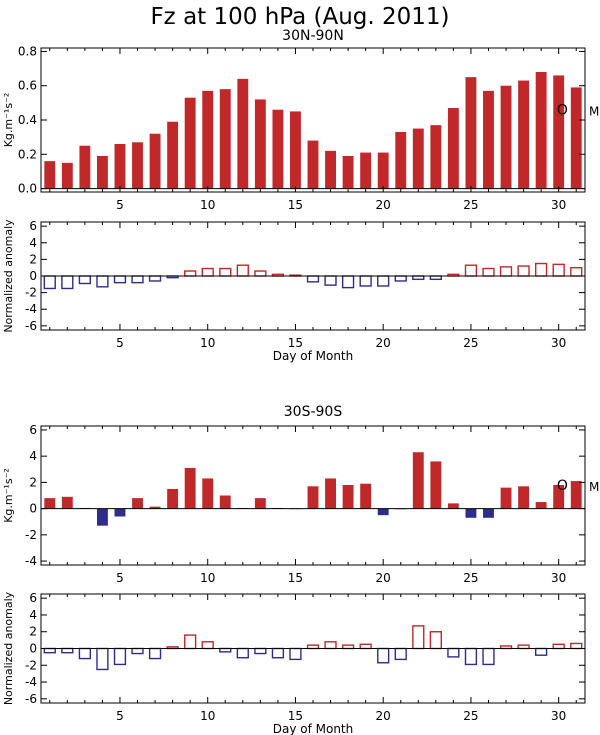  I want to click on figure-title: Fz at 100 hPa (Aug. 2011), so click(300, 17).